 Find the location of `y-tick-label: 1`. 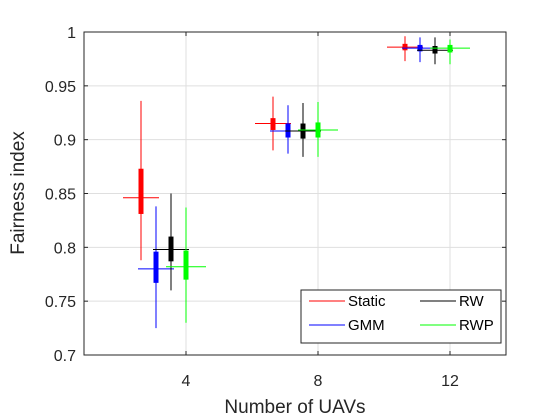

y-tick-label: 1 is located at coordinates (71, 33).